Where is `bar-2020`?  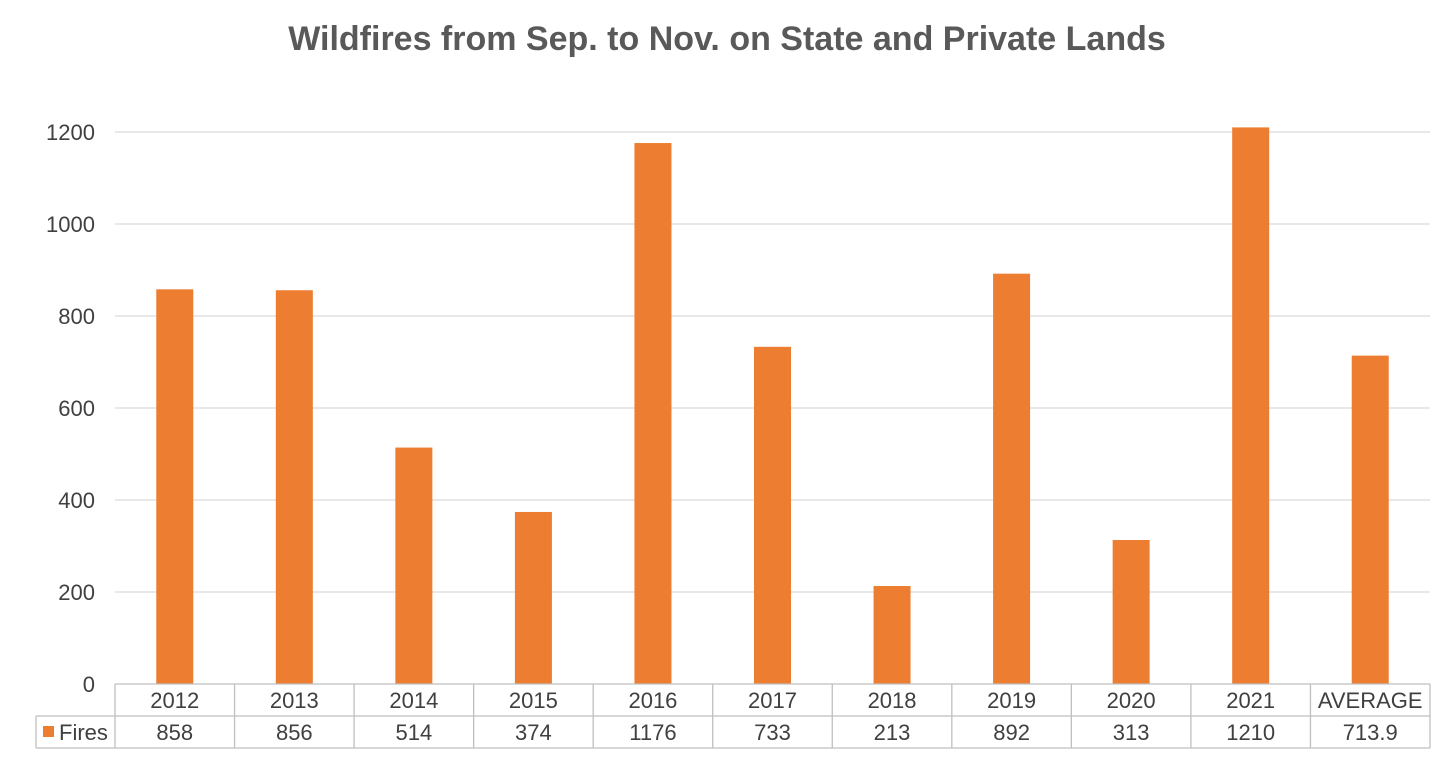
bar-2020 is located at coordinates (1131, 612).